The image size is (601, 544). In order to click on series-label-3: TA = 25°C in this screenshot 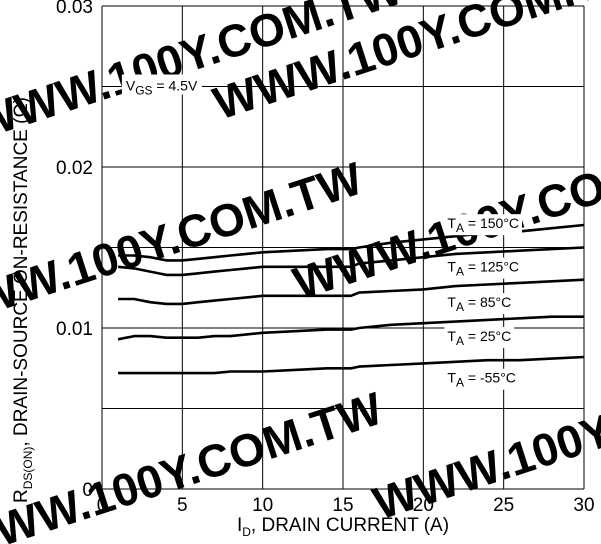, I will do `click(479, 338)`.